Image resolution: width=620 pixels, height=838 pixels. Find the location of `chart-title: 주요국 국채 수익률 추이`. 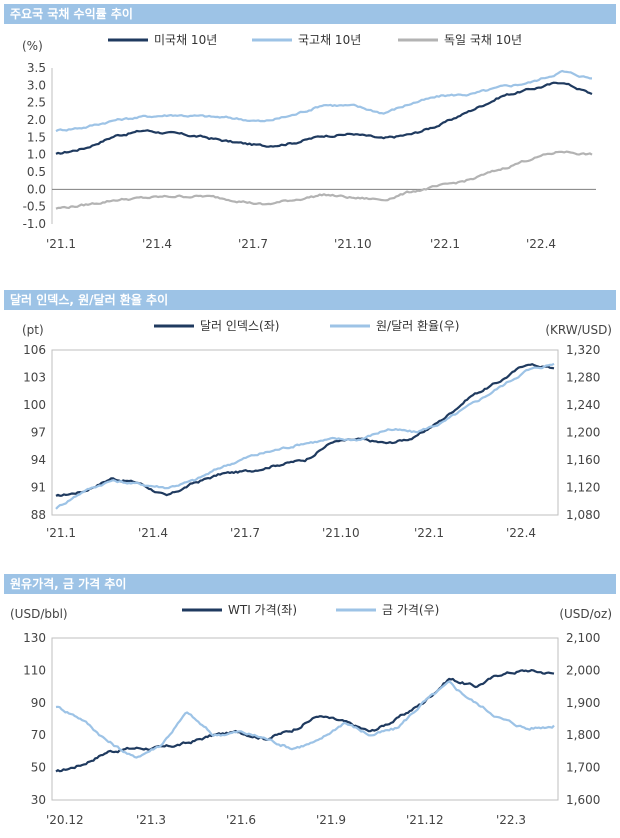

chart-title: 주요국 국채 수익률 추이 is located at coordinates (310, 14).